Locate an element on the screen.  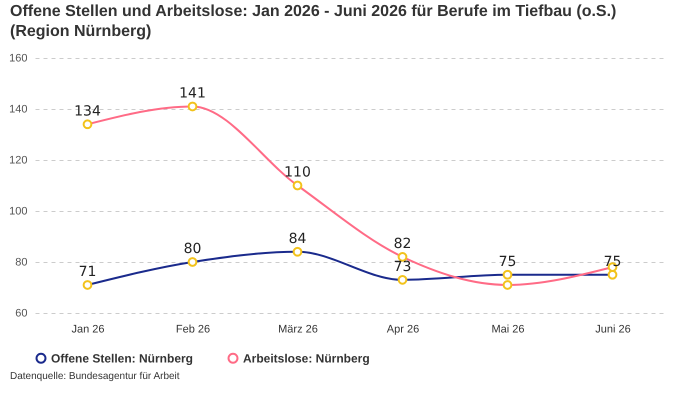
data-label: 141 is located at coordinates (192, 93).